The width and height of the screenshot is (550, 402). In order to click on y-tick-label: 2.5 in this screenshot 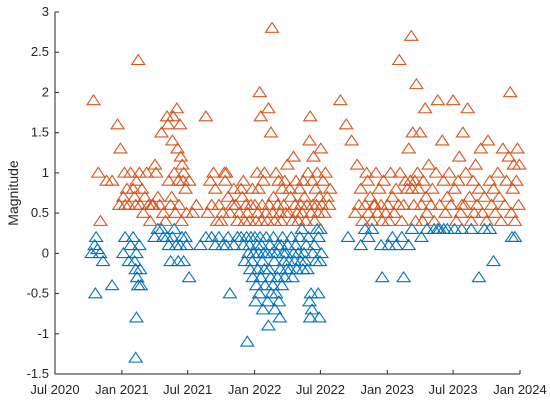, I will do `click(40, 51)`.